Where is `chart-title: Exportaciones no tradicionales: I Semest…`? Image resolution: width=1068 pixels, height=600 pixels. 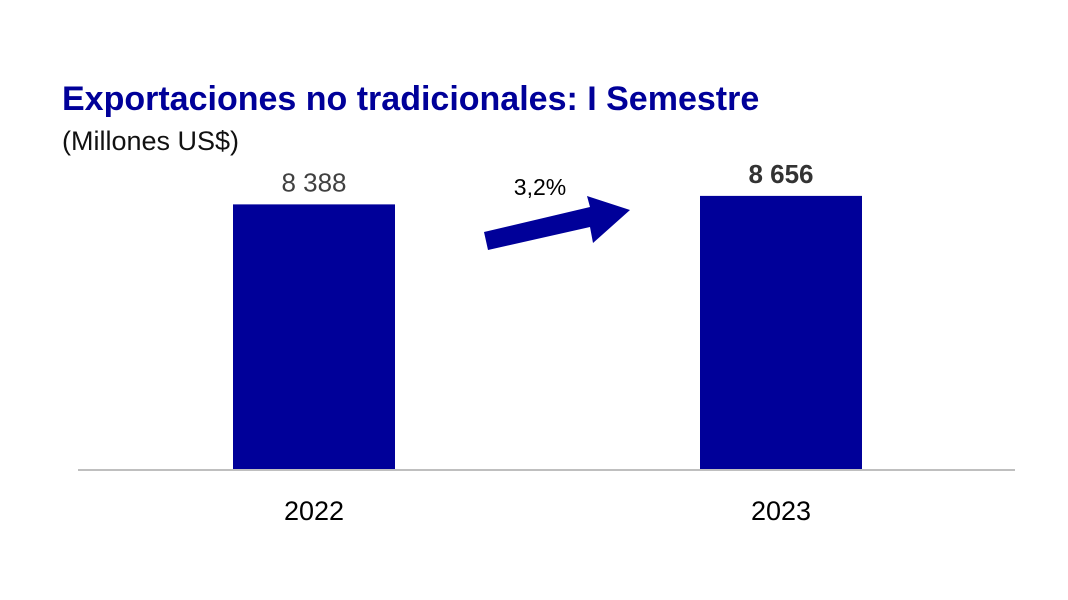 chart-title: Exportaciones no tradicionales: I Semest… is located at coordinates (411, 99).